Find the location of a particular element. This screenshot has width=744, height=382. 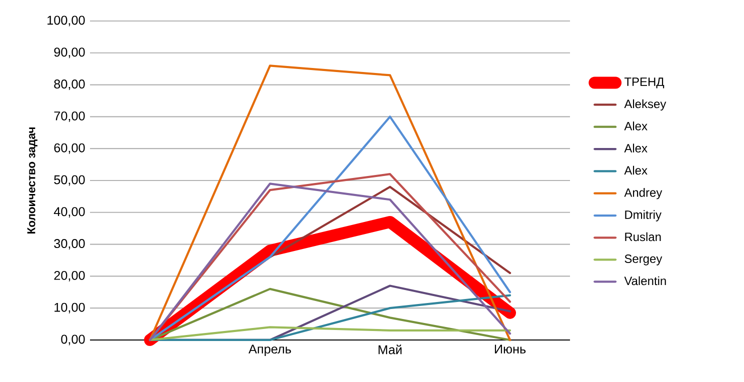

y-tick-label: 80,00 is located at coordinates (69, 85).